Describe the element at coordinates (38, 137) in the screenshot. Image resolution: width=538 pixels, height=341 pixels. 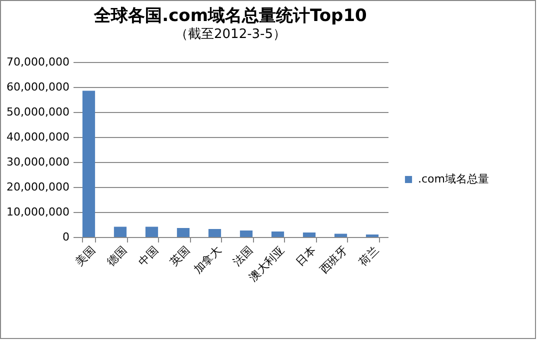
I see `y-tick-label: 40,000,000` at that location.